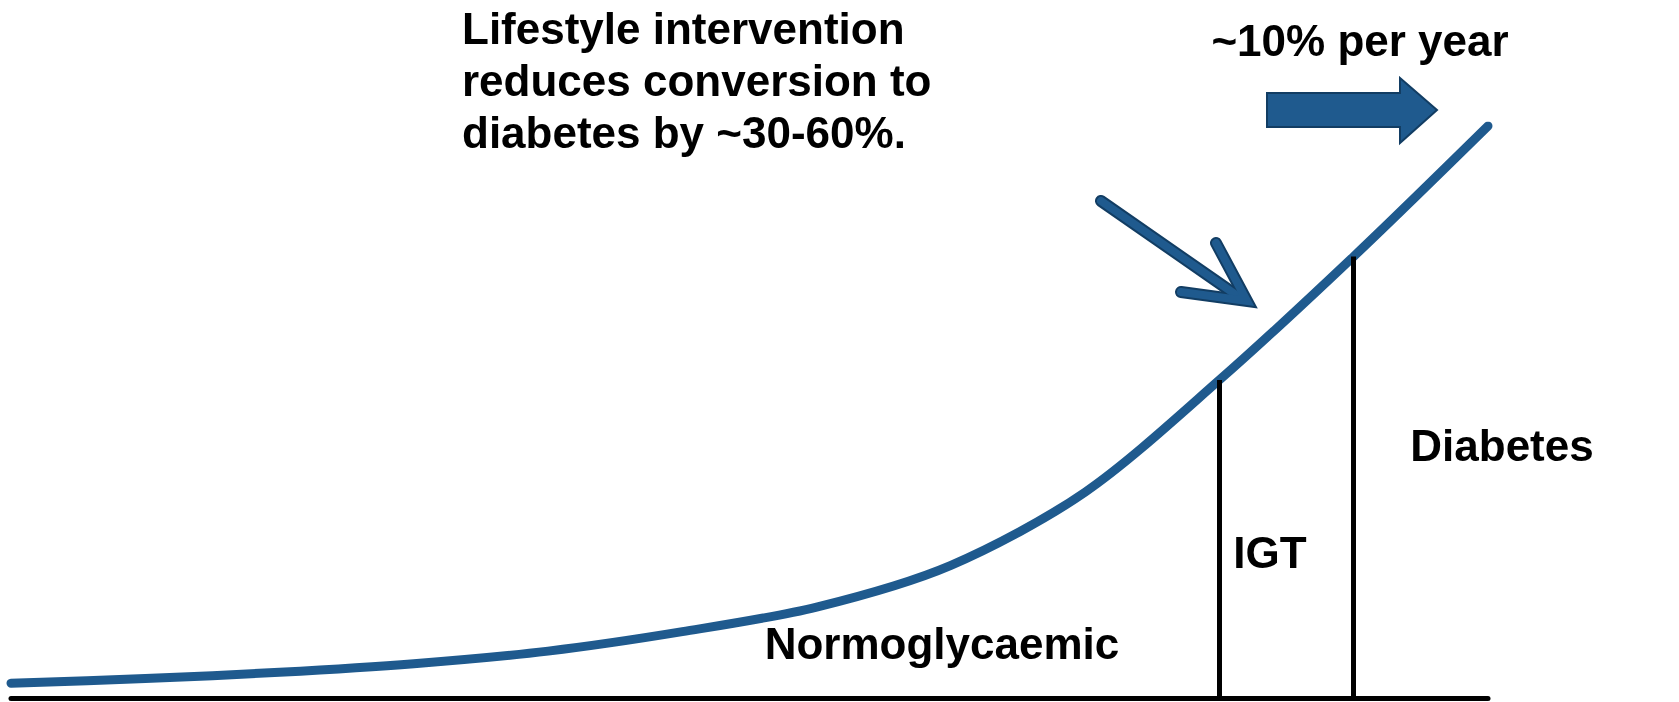  I want to click on annotation: Lifestyle intervention reduces conversion to diabetes by ~30-60%., so click(703, 80).